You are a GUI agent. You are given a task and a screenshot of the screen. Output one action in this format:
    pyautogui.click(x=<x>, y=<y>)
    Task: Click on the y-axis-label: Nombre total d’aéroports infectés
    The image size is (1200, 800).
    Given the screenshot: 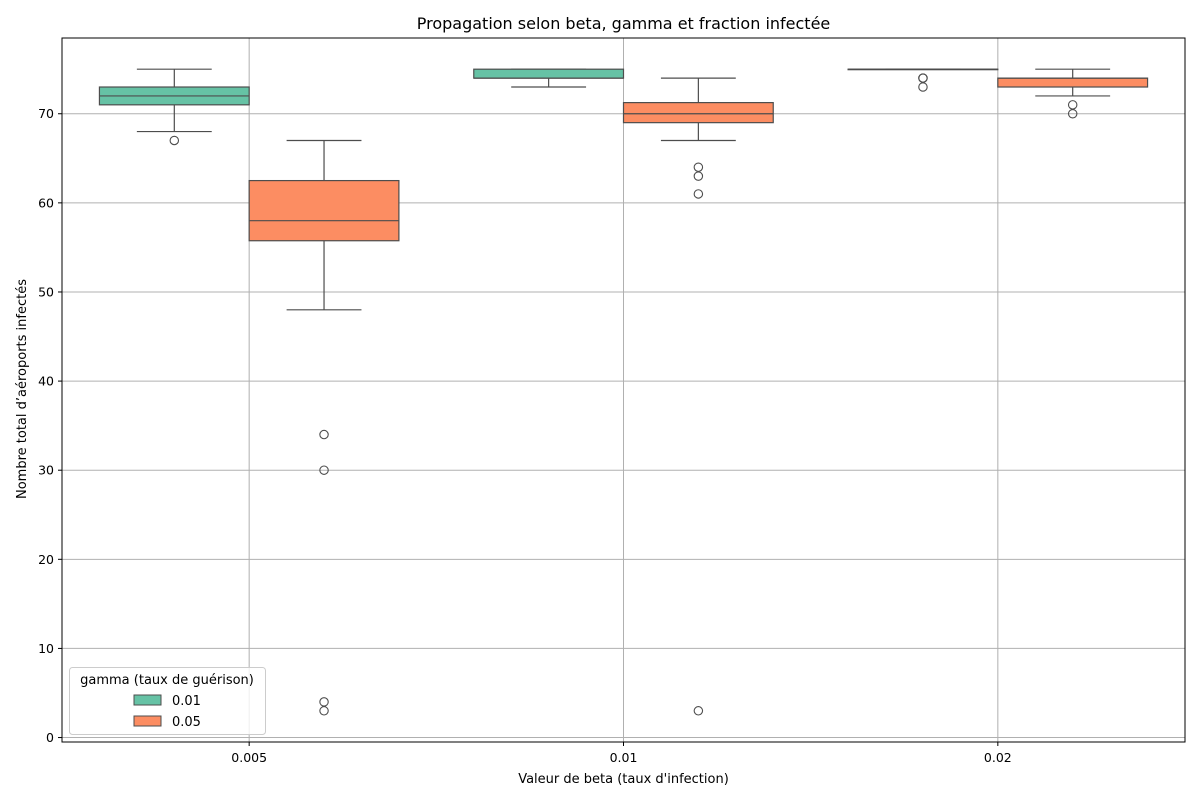 What is the action you would take?
    pyautogui.click(x=22, y=389)
    